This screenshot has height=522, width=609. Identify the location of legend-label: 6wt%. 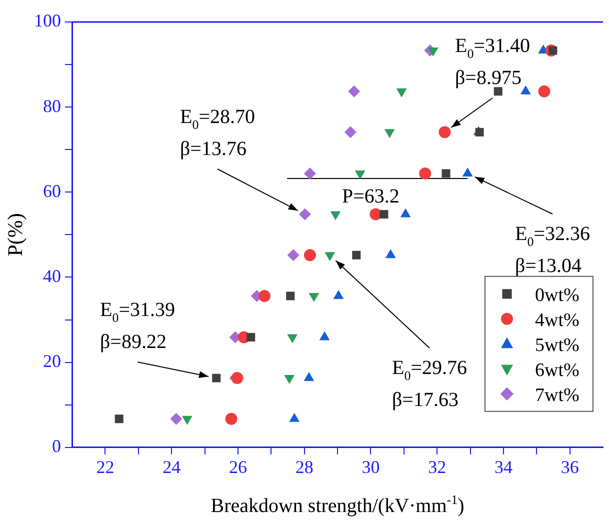
(557, 370).